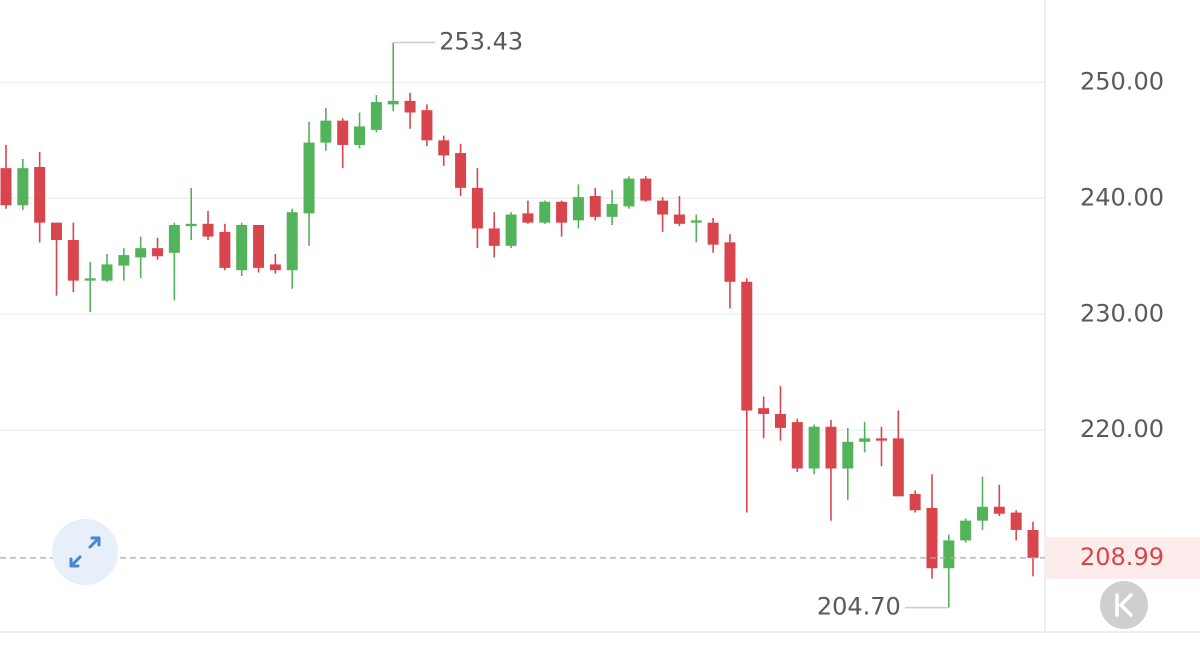  I want to click on last-price-label: 208.99, so click(1122, 557).